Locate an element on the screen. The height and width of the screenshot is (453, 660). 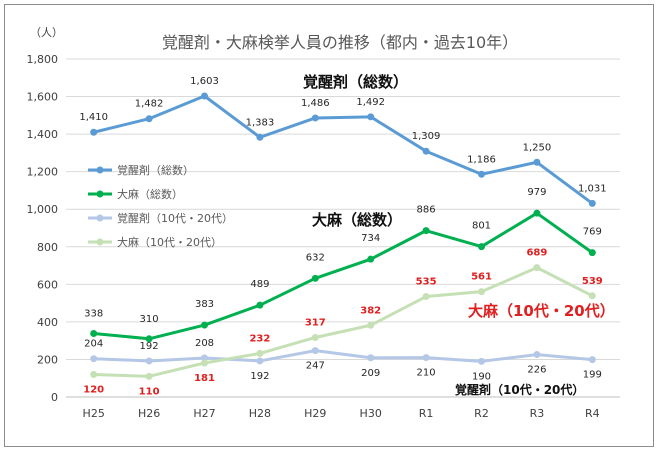
y-tick-label: 400 is located at coordinates (47, 322).